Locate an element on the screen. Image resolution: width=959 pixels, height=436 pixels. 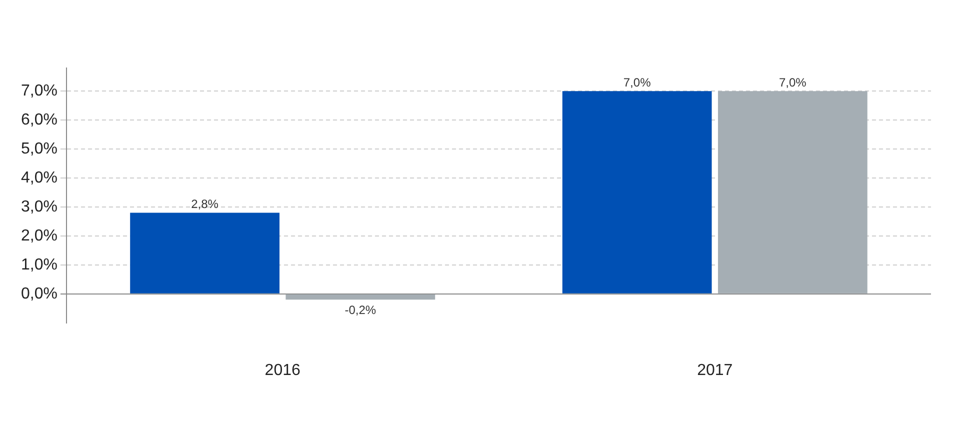
y-tick-label: 6,0% is located at coordinates (39, 120).